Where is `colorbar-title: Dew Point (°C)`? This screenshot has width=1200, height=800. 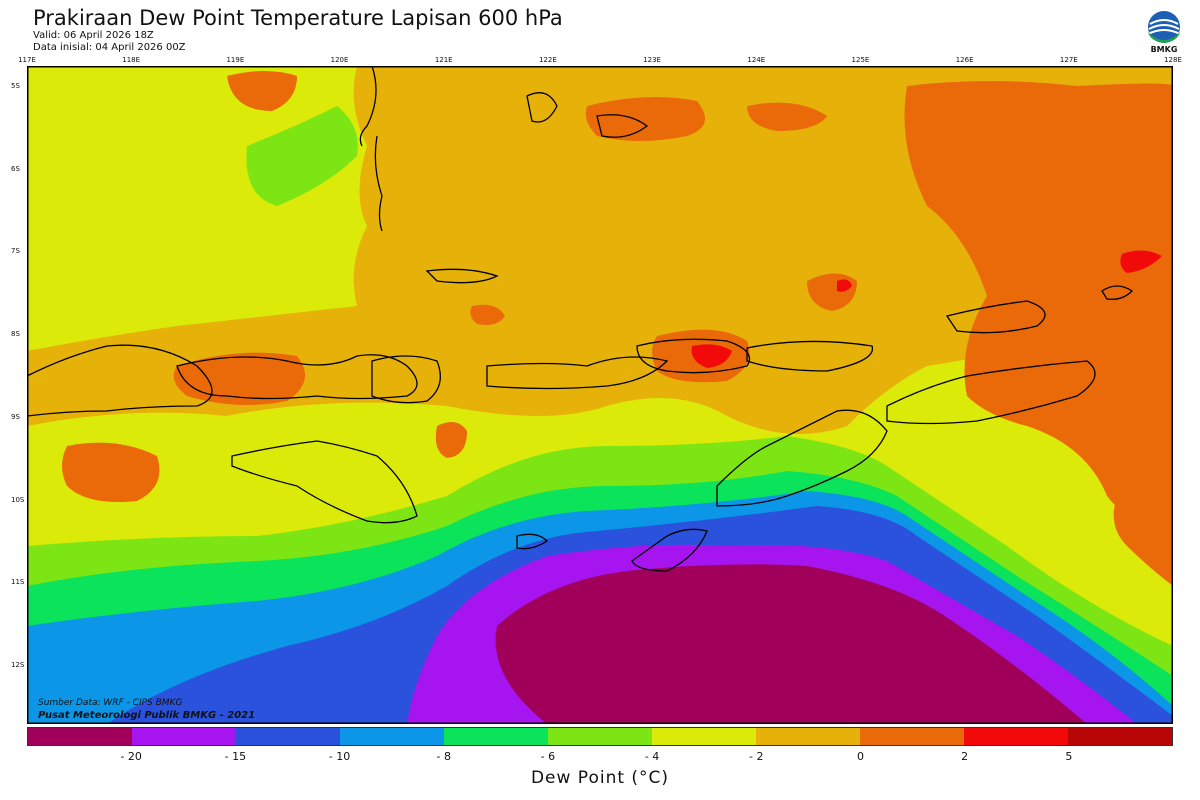
colorbar-title: Dew Point (°C) is located at coordinates (600, 778).